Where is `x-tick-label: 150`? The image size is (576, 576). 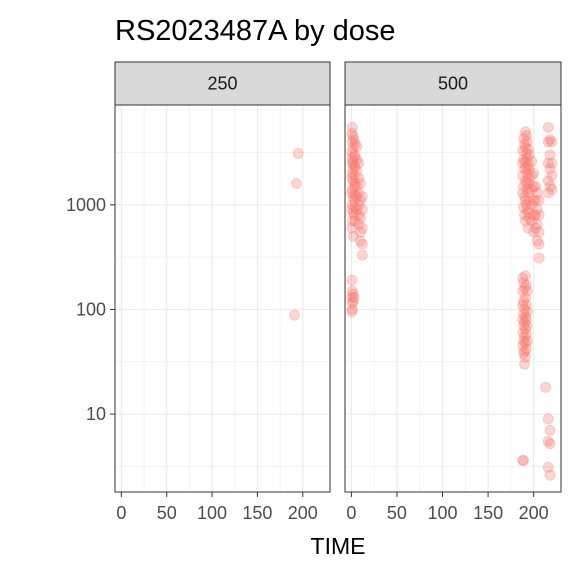 x-tick-label: 150 is located at coordinates (488, 513).